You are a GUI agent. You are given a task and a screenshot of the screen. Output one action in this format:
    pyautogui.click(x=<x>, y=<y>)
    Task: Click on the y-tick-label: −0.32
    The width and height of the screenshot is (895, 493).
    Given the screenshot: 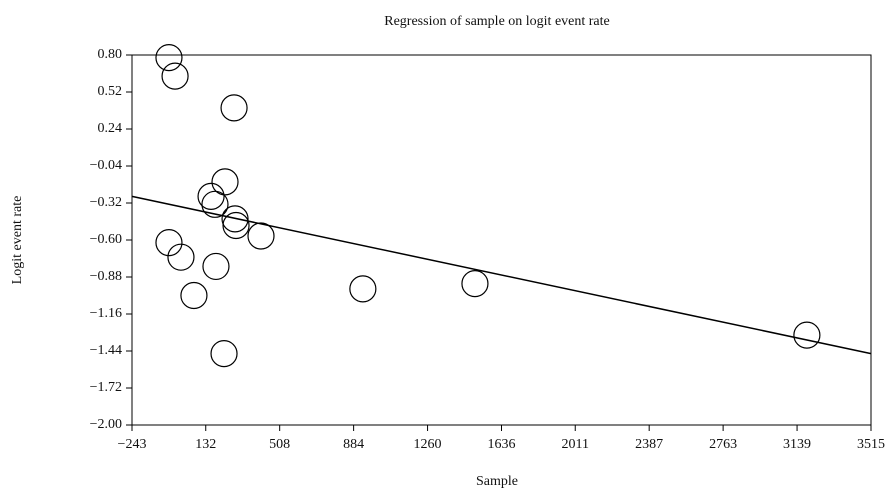 What is the action you would take?
    pyautogui.click(x=106, y=202)
    